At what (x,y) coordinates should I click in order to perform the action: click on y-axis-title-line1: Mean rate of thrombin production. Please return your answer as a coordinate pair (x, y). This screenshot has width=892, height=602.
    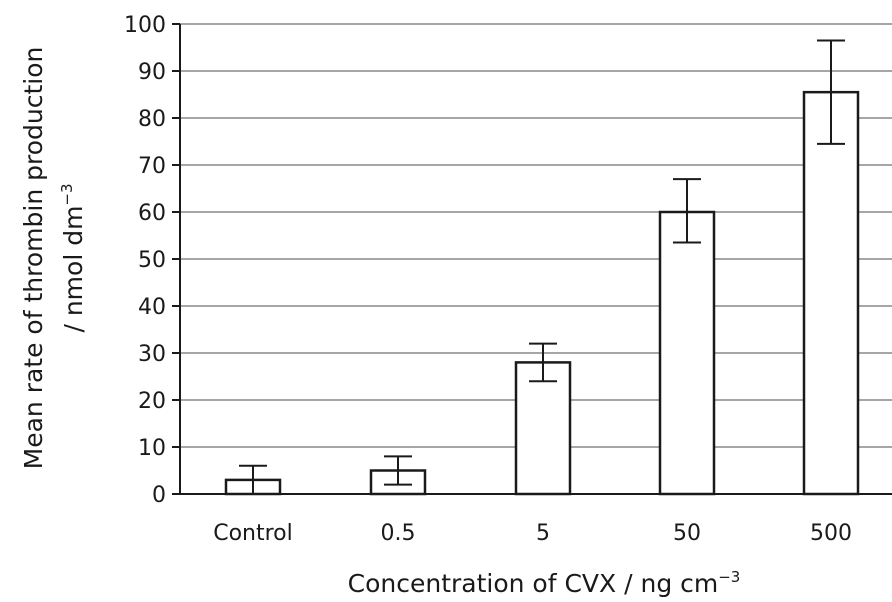
    Looking at the image, I should click on (33, 258).